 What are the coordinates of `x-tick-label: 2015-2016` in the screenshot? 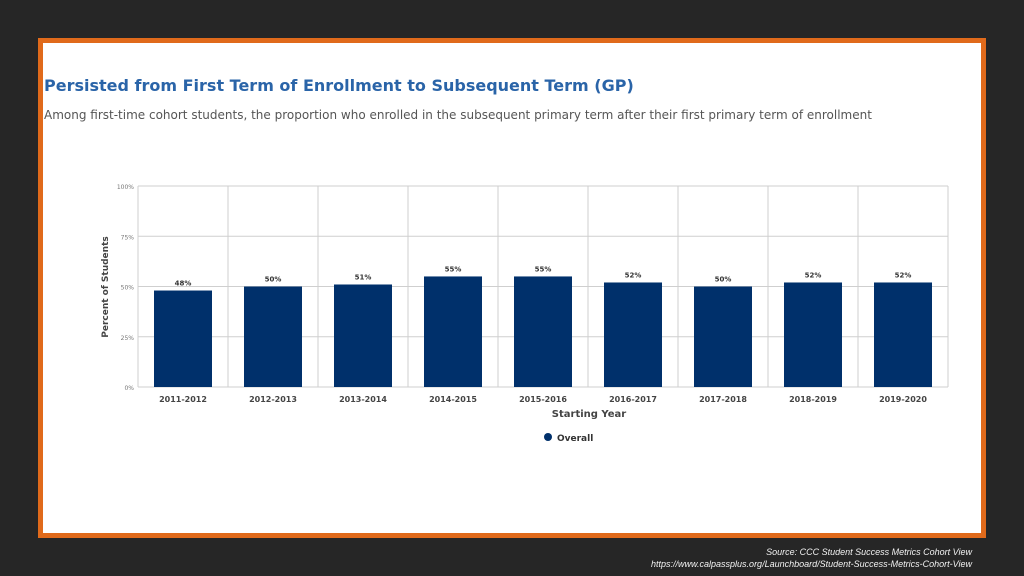 It's located at (543, 399).